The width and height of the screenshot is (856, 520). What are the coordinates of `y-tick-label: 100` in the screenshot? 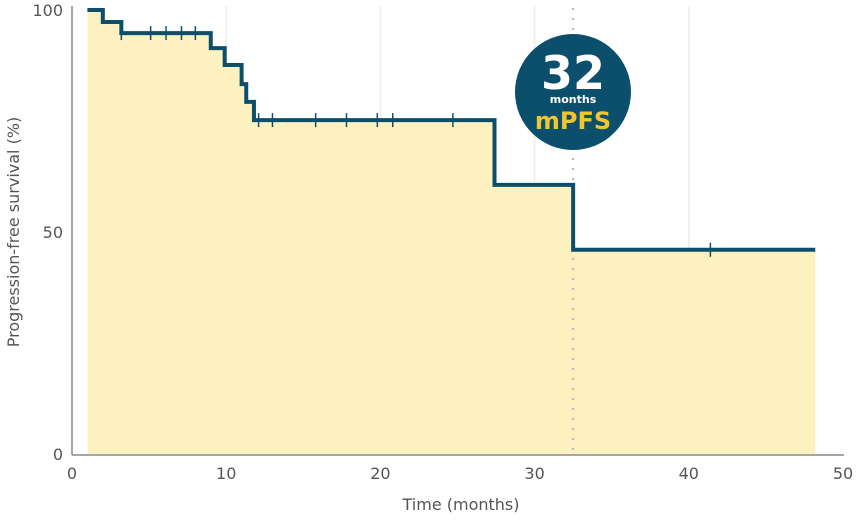 It's located at (47, 10).